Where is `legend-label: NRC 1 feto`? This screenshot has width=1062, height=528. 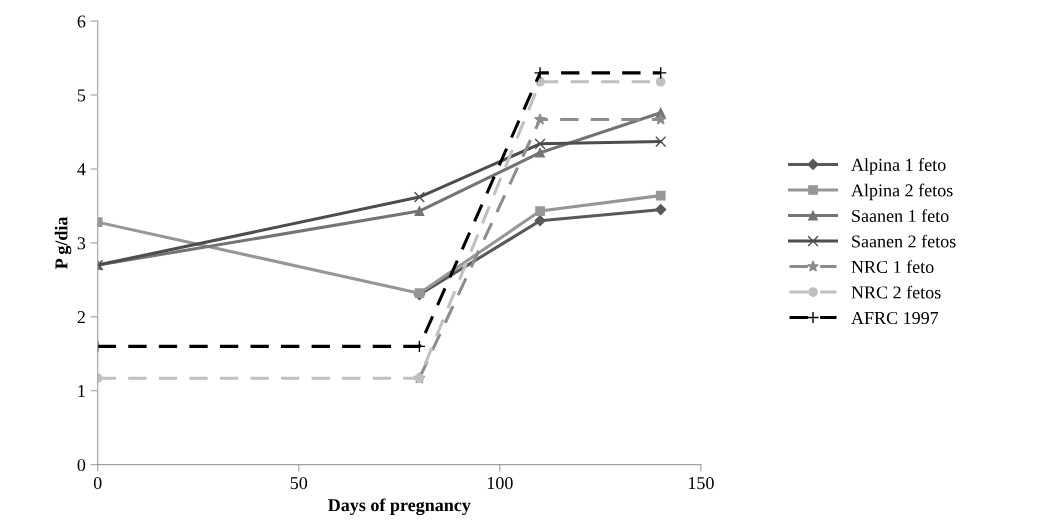 legend-label: NRC 1 feto is located at coordinates (892, 267).